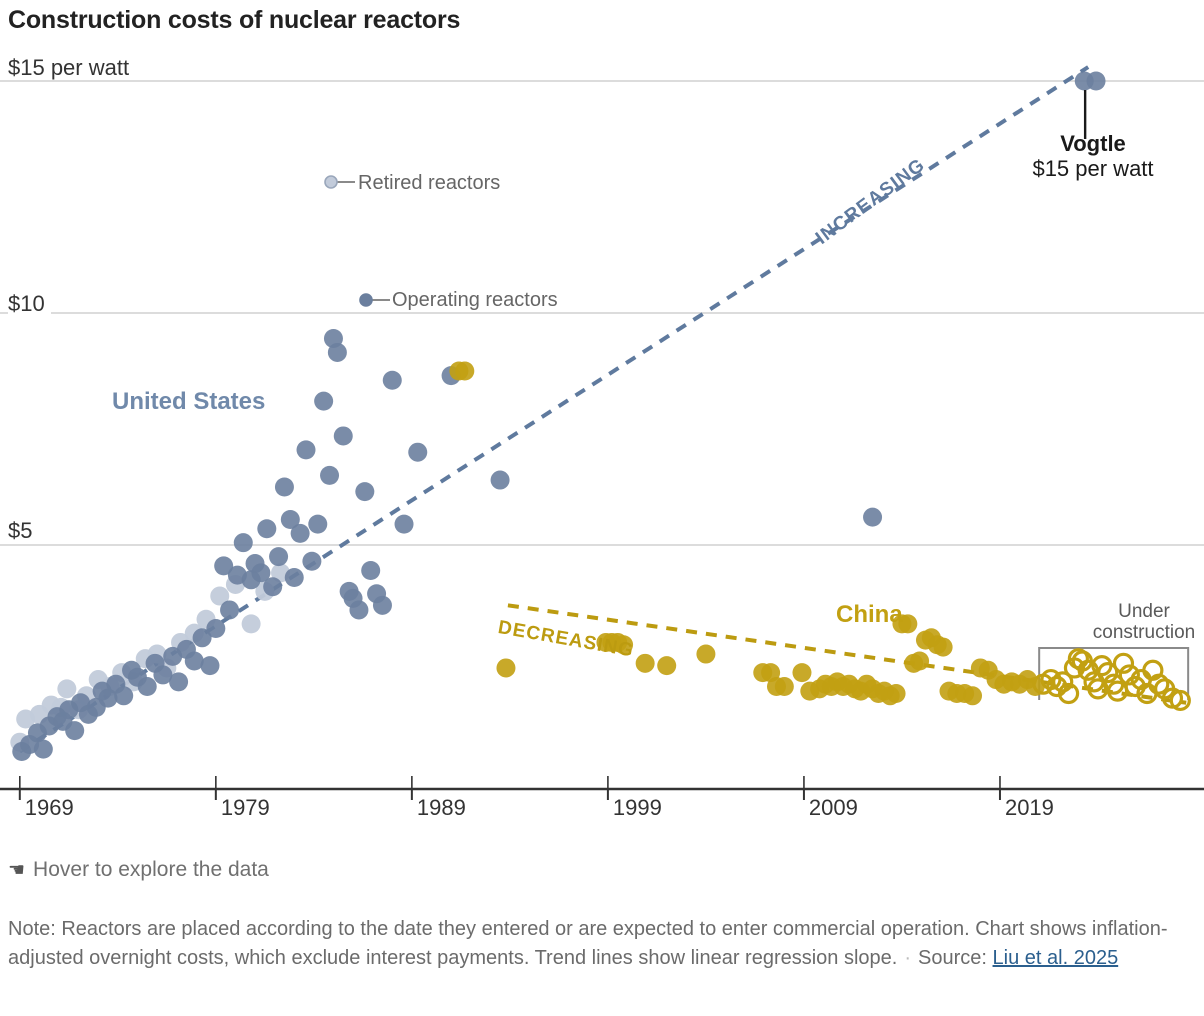 Image resolution: width=1204 pixels, height=1016 pixels. What do you see at coordinates (1093, 168) in the screenshot?
I see `vogtle-value: $15 per watt` at bounding box center [1093, 168].